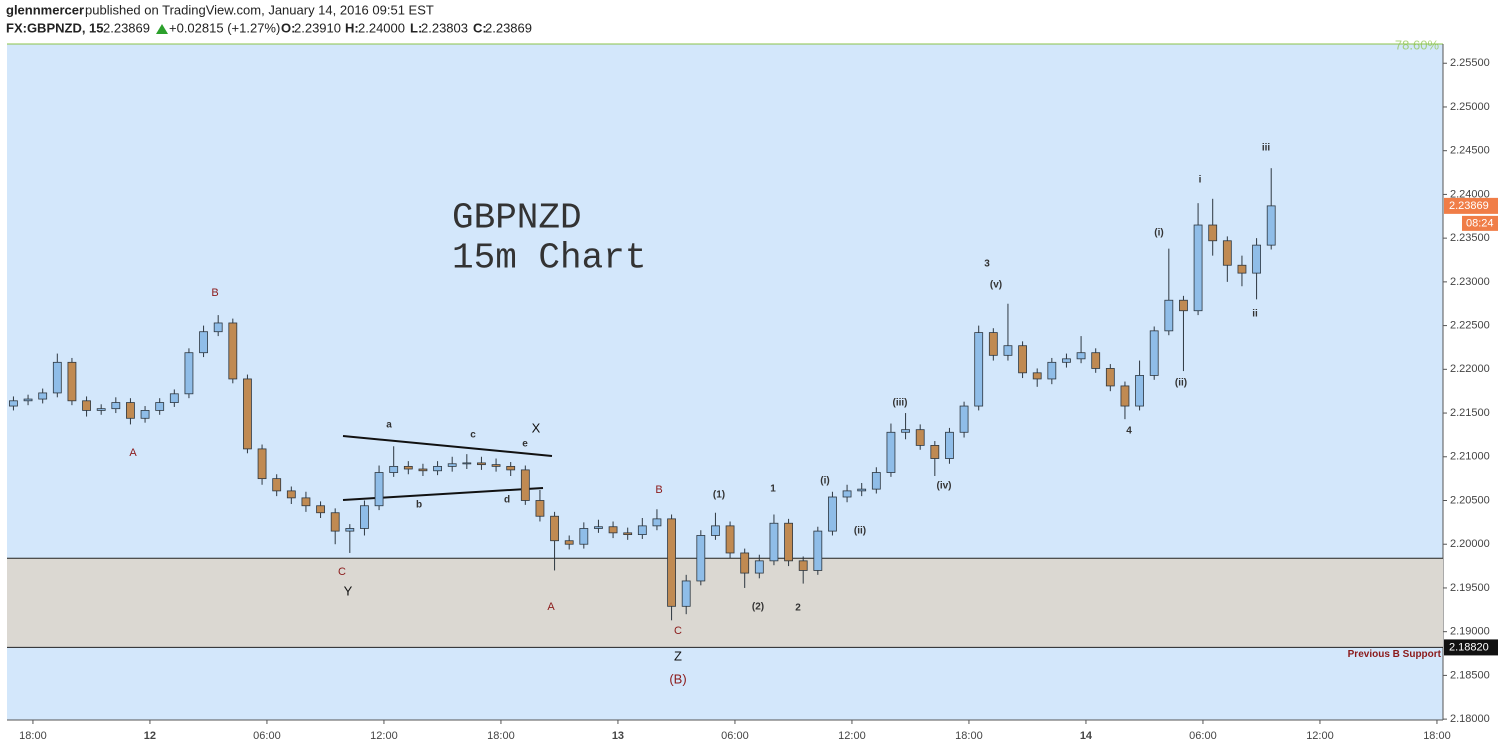  What do you see at coordinates (944, 486) in the screenshot?
I see `wave-label: (iv)` at bounding box center [944, 486].